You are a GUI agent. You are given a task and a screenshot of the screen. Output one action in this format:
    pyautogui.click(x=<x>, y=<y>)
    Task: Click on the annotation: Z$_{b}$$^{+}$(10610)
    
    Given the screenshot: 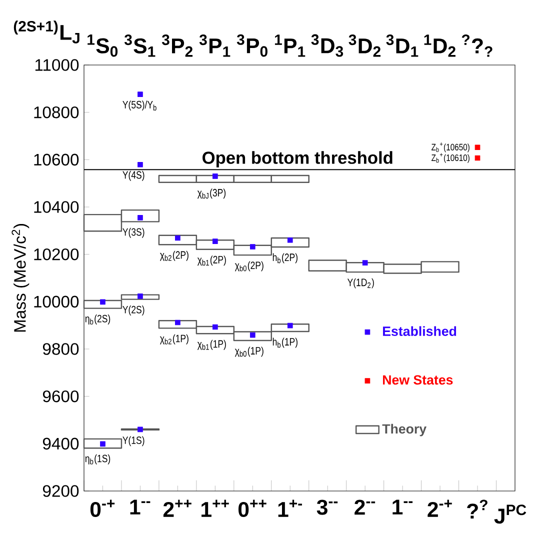 What is the action you would take?
    pyautogui.click(x=451, y=158)
    